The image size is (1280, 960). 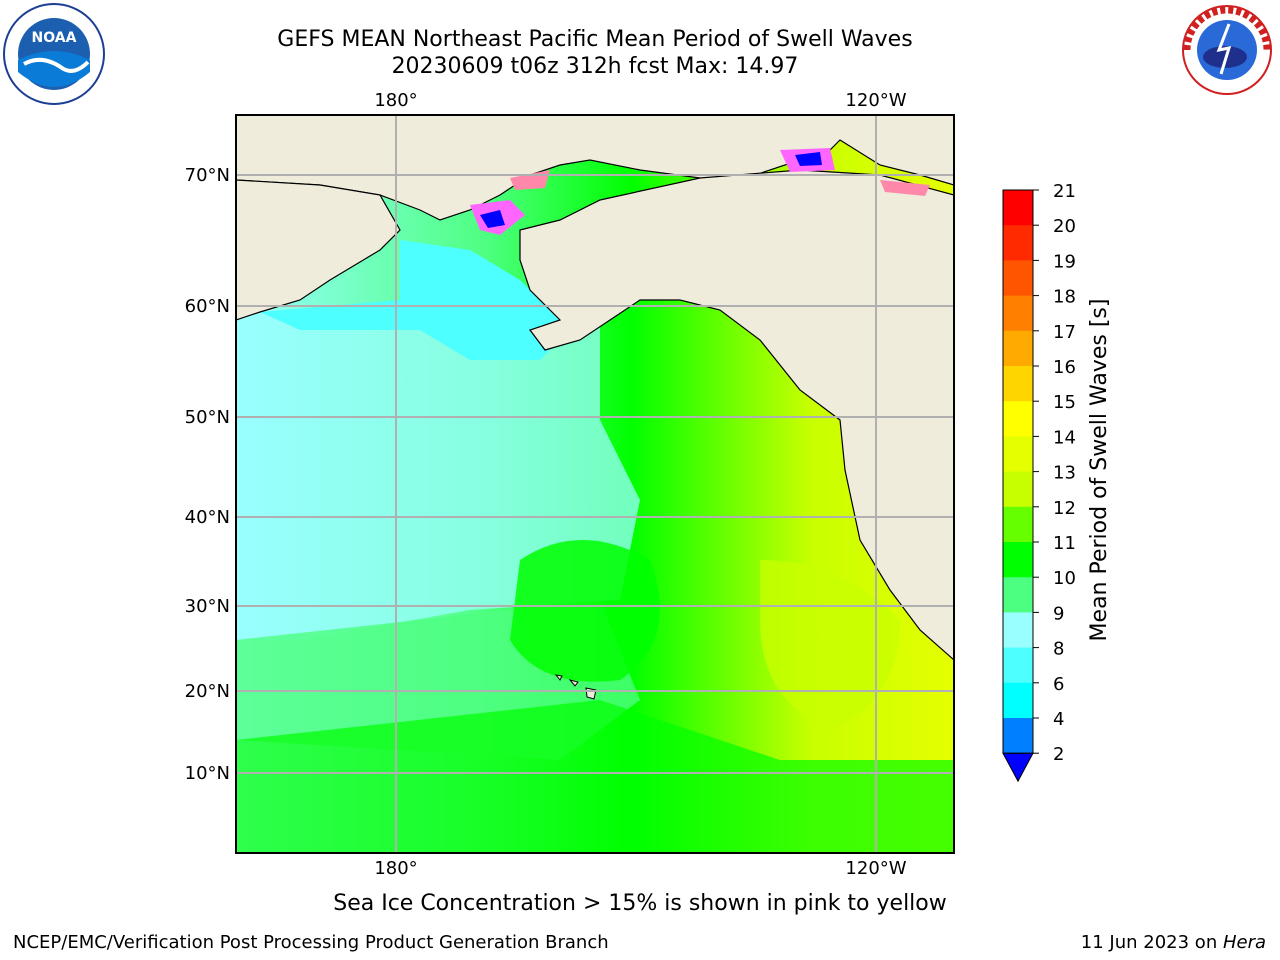 I want to click on colorbar-tick-label: 14, so click(x=1064, y=437).